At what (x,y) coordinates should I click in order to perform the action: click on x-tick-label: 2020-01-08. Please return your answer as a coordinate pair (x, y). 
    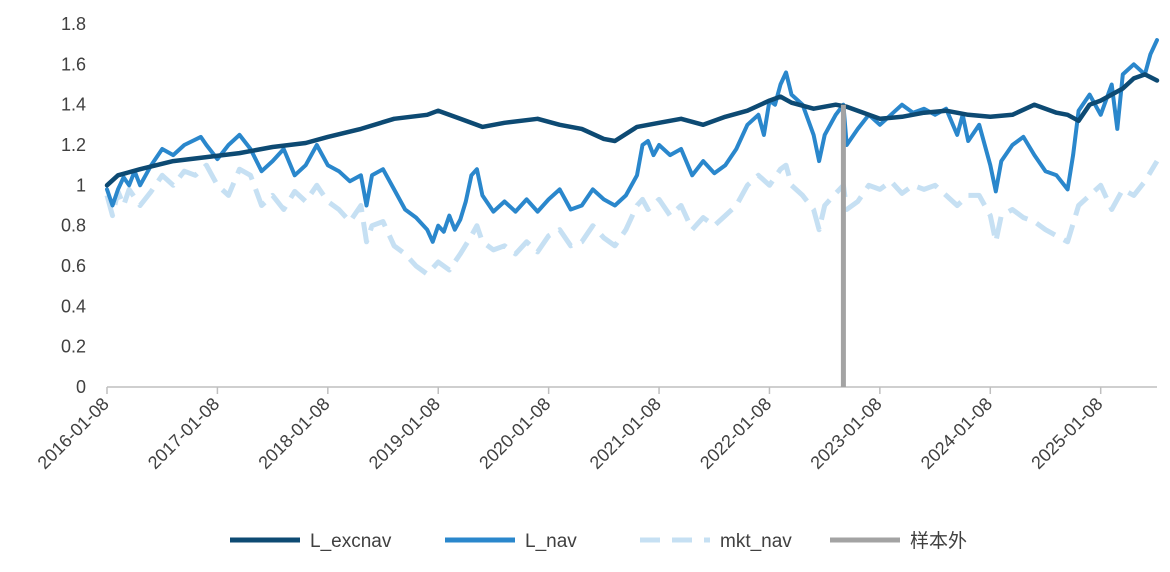
    Looking at the image, I should click on (514, 433).